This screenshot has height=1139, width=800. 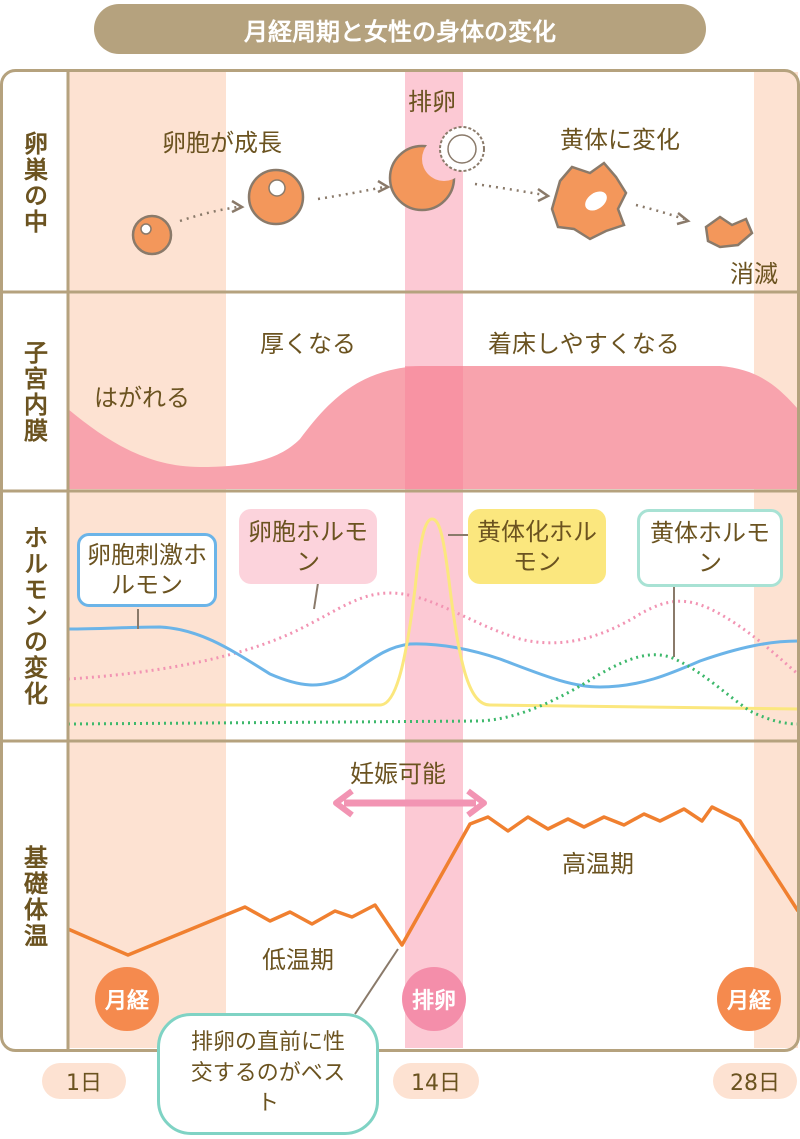 I want to click on advice-text: 排卵の直前に性交するのがベスト, so click(x=268, y=1073).